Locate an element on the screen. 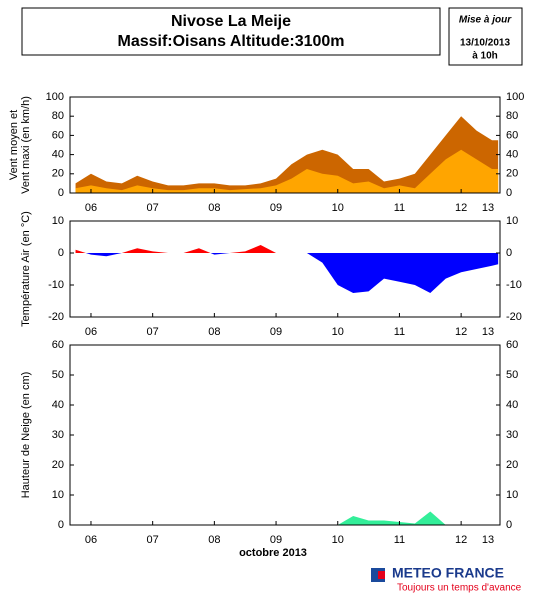  y2-tick-label: -20 is located at coordinates (514, 317).